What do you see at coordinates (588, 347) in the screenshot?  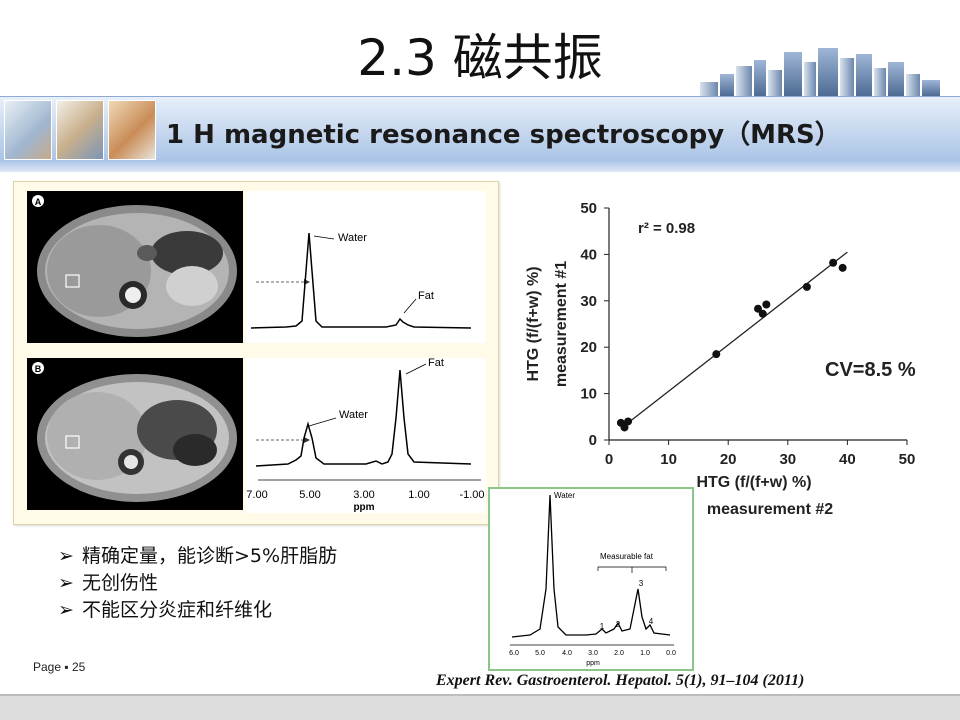 I see `chart-y-tick-label: 20` at bounding box center [588, 347].